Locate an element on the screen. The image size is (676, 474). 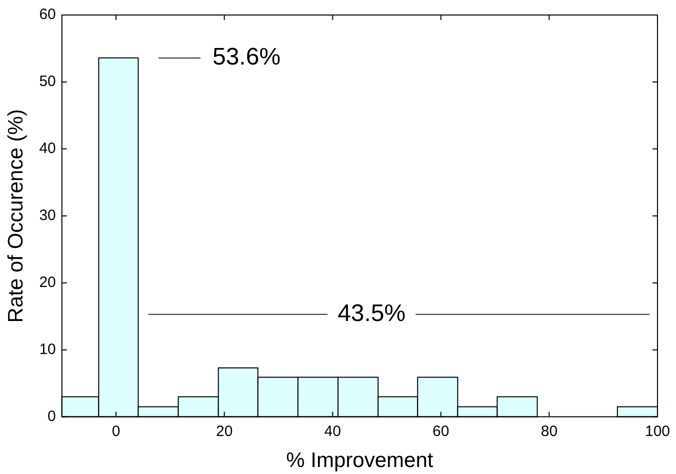
x-tick-label: 100 is located at coordinates (657, 431).